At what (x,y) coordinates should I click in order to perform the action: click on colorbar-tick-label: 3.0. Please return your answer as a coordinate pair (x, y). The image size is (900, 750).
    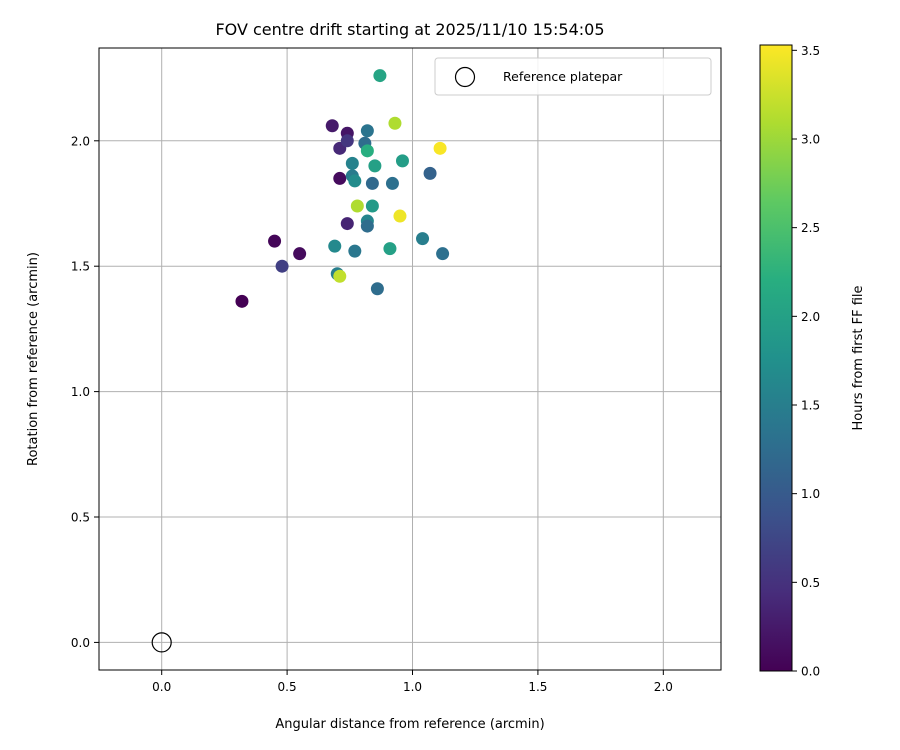
    Looking at the image, I should click on (810, 139).